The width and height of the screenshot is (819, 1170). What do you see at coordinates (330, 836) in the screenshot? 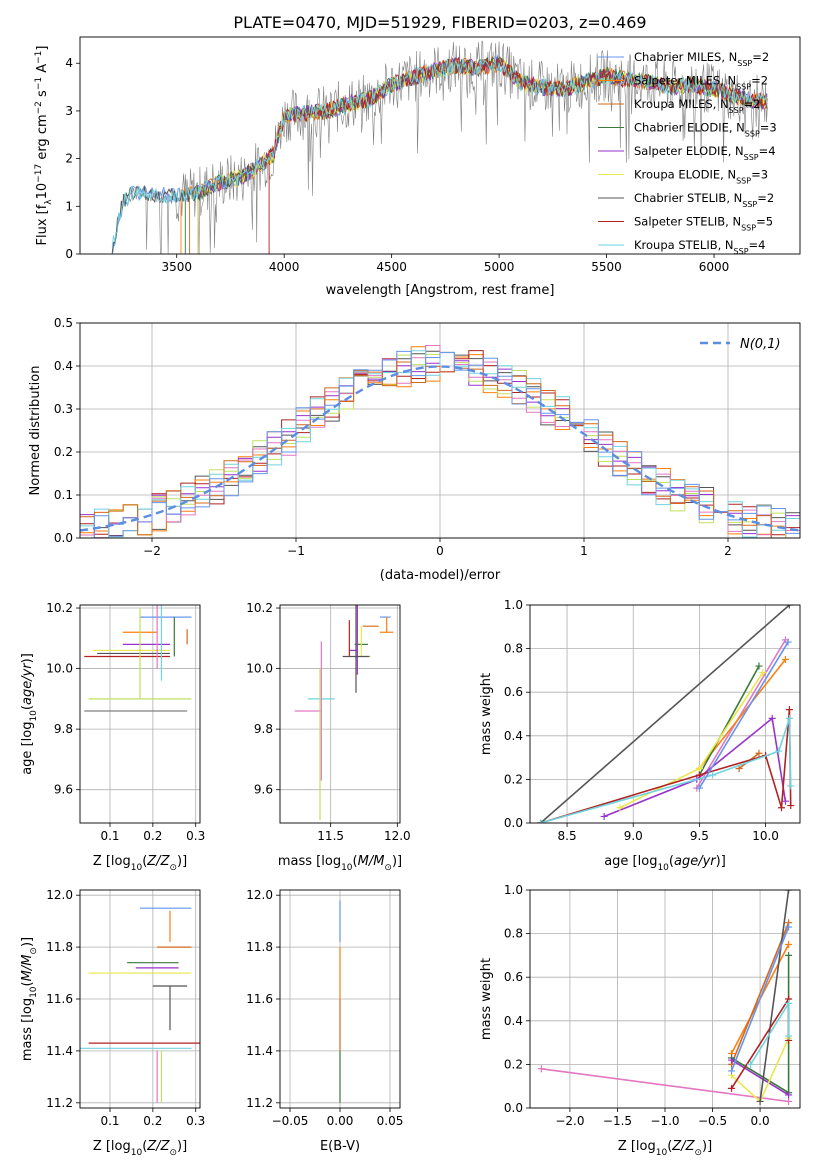
I see `mass_age-x-tick-label: 11.5` at bounding box center [330, 836].